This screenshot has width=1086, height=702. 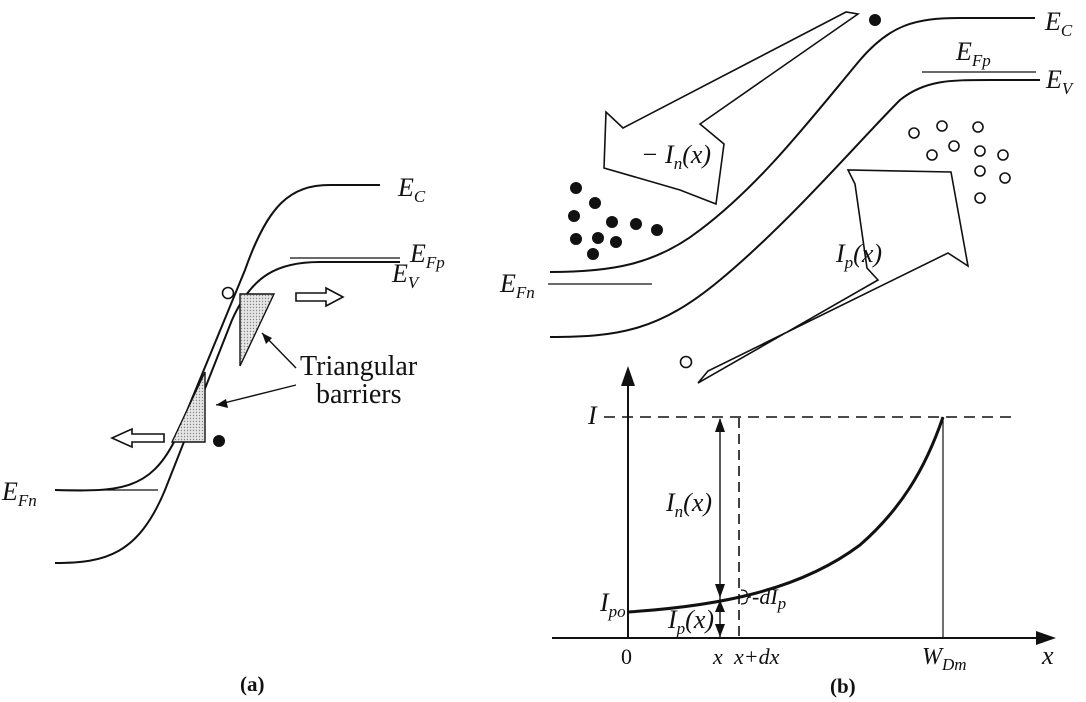 What do you see at coordinates (137, 438) in the screenshot?
I see `a-hollow-arrow-left` at bounding box center [137, 438].